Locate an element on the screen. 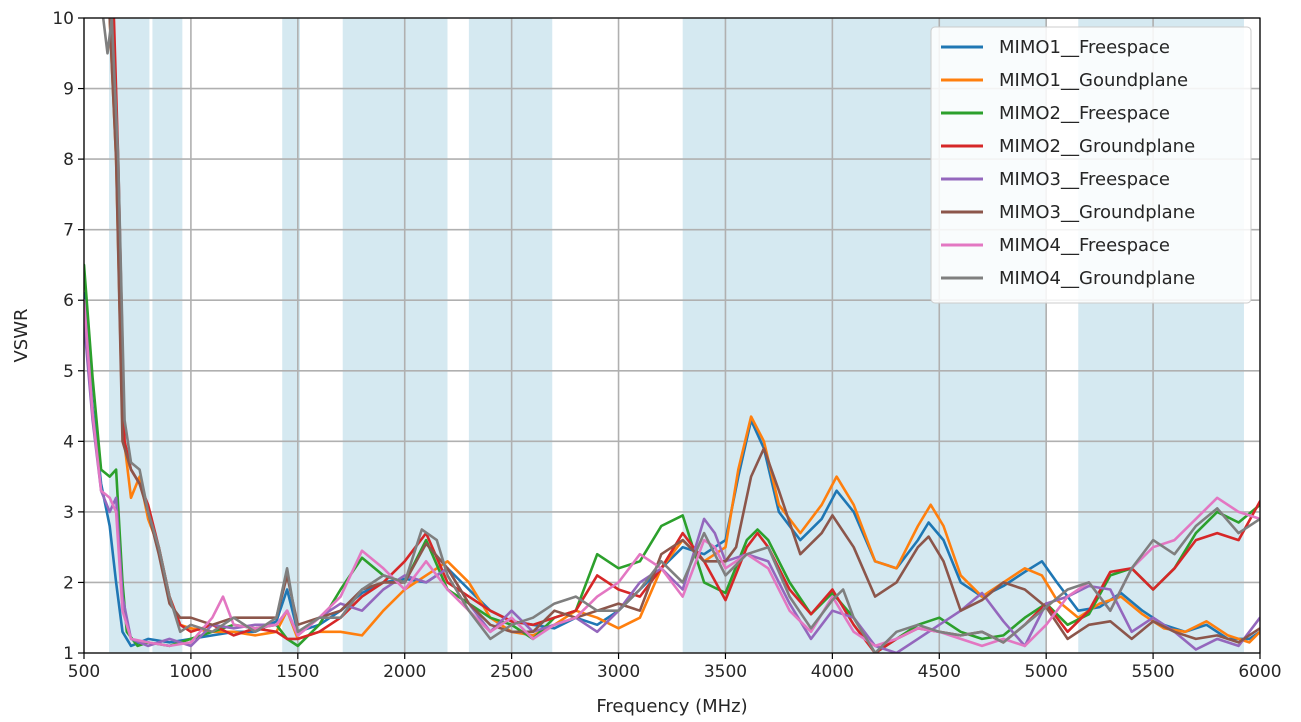  legend-label-6: MIMO3__Groundplane is located at coordinates (1097, 212).